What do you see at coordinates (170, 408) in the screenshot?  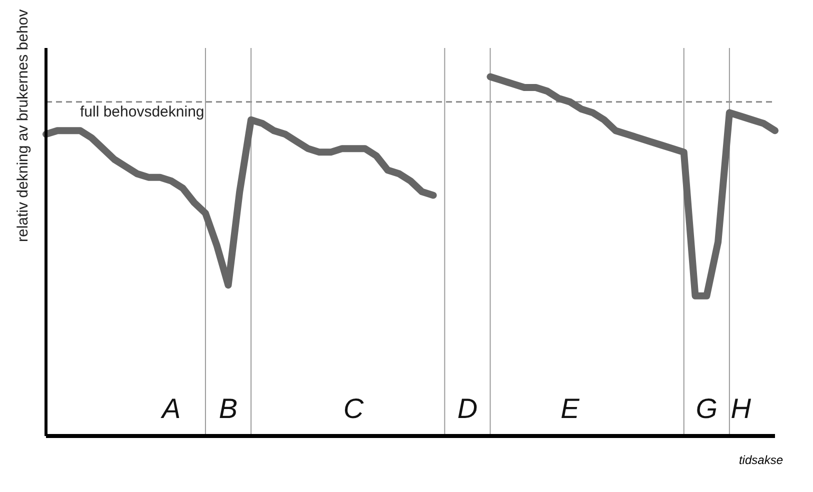 I see `x-tick-label: A` at bounding box center [170, 408].